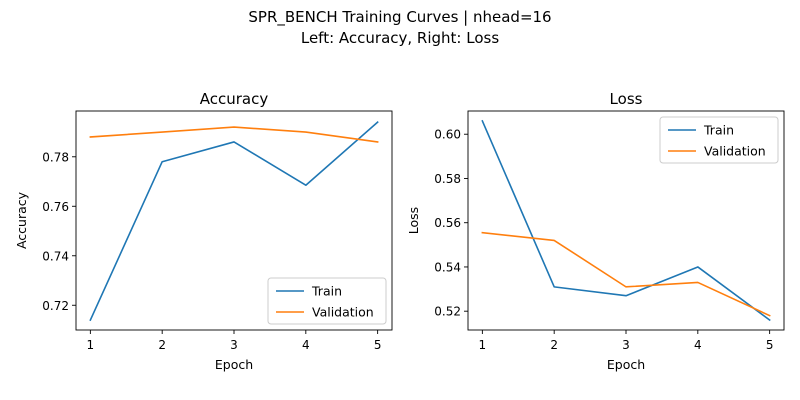 This screenshot has height=400, width=800. Describe the element at coordinates (626, 345) in the screenshot. I see `loss-x-tick-label: 3` at that location.